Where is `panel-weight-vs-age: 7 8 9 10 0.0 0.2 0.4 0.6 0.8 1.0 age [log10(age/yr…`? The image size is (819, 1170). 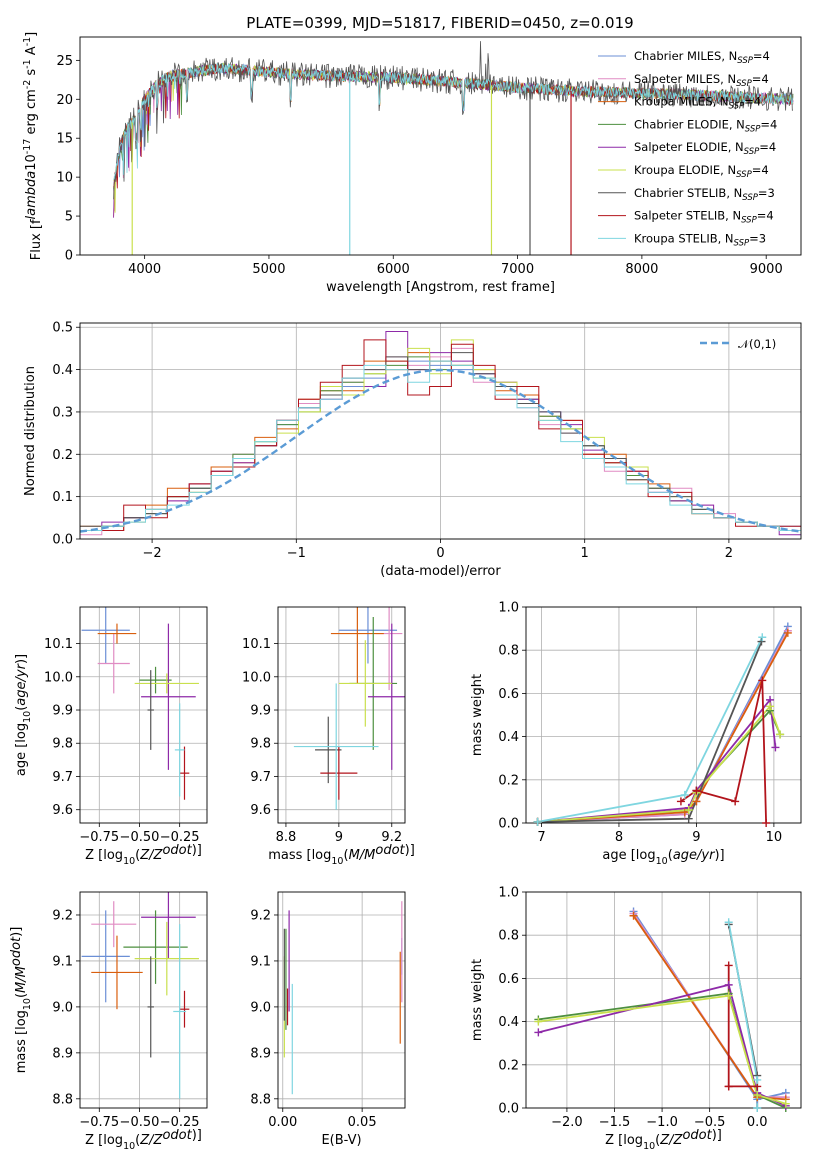
panel-weight-vs-age: 7 8 9 10 0.0 0.2 0.4 0.6 0.8 1.0 age [log10(age/yr… is located at coordinates (636, 734).